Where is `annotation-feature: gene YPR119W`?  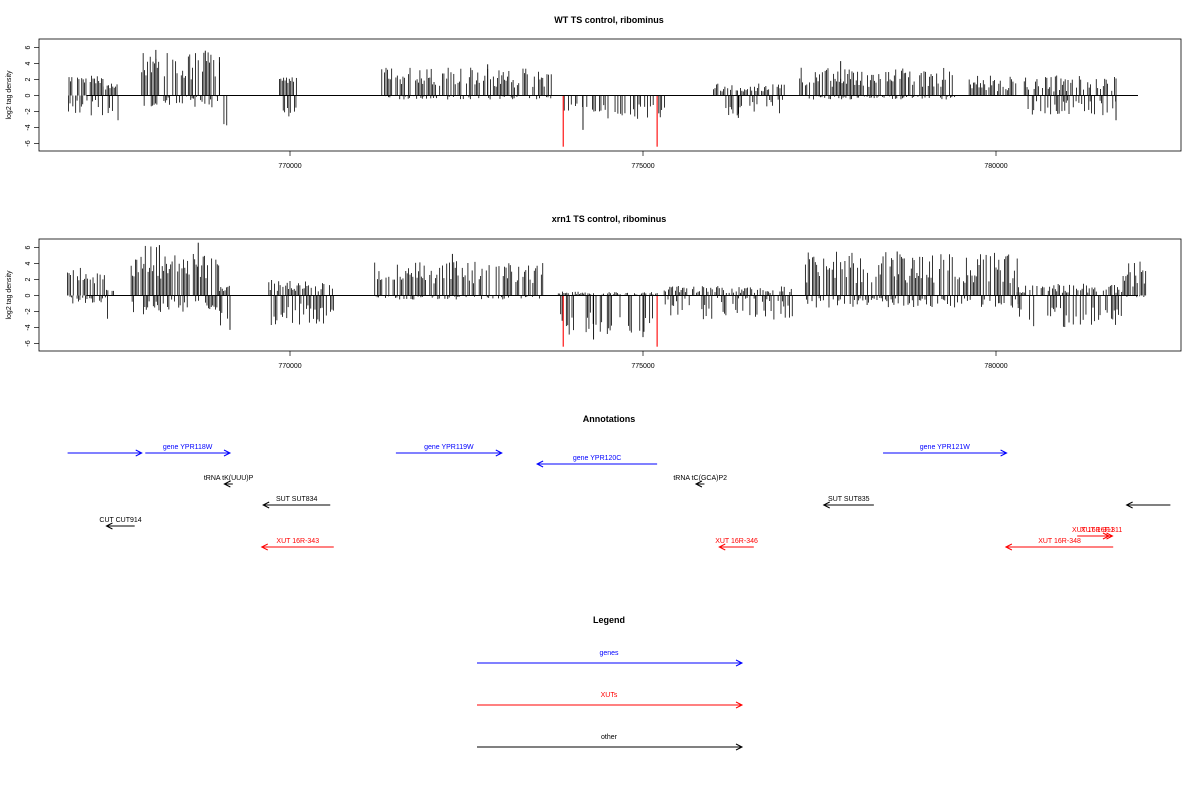 annotation-feature: gene YPR119W is located at coordinates (449, 450).